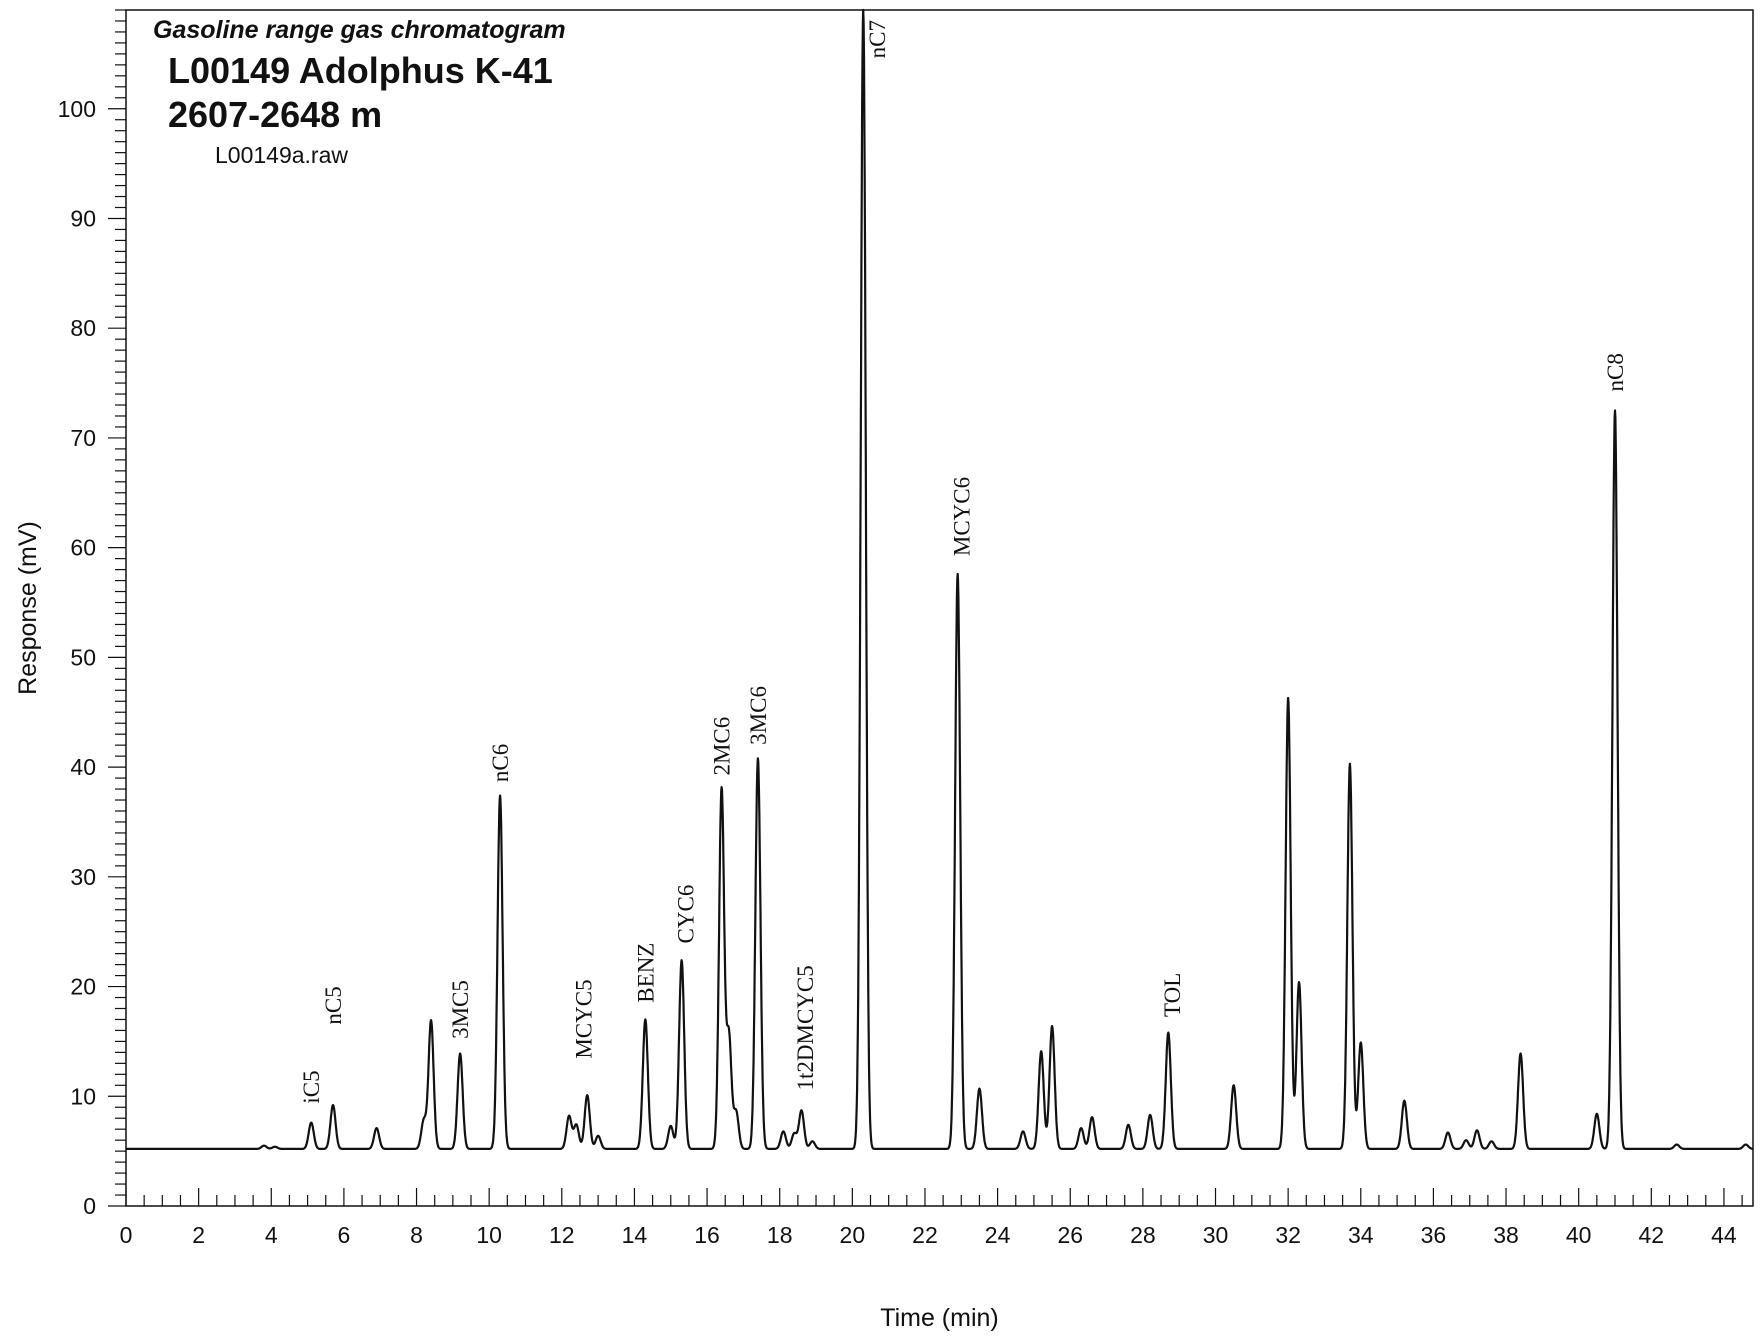 This screenshot has width=1760, height=1336. Describe the element at coordinates (281, 155) in the screenshot. I see `chart-file-label: L00149a.raw` at that location.